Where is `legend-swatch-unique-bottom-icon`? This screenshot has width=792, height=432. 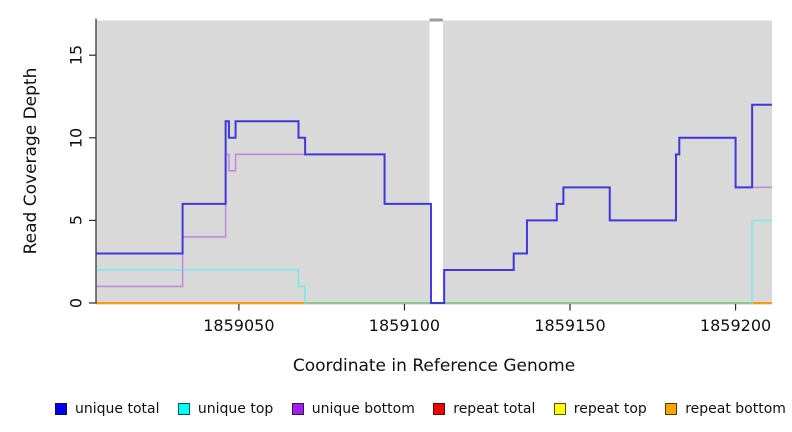
legend-swatch-unique-bottom-icon is located at coordinates (297, 409).